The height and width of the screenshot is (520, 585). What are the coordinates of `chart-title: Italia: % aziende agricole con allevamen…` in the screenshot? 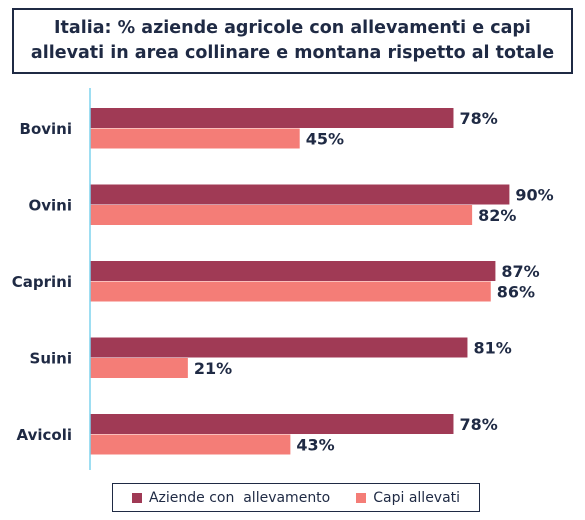 It's located at (292, 40).